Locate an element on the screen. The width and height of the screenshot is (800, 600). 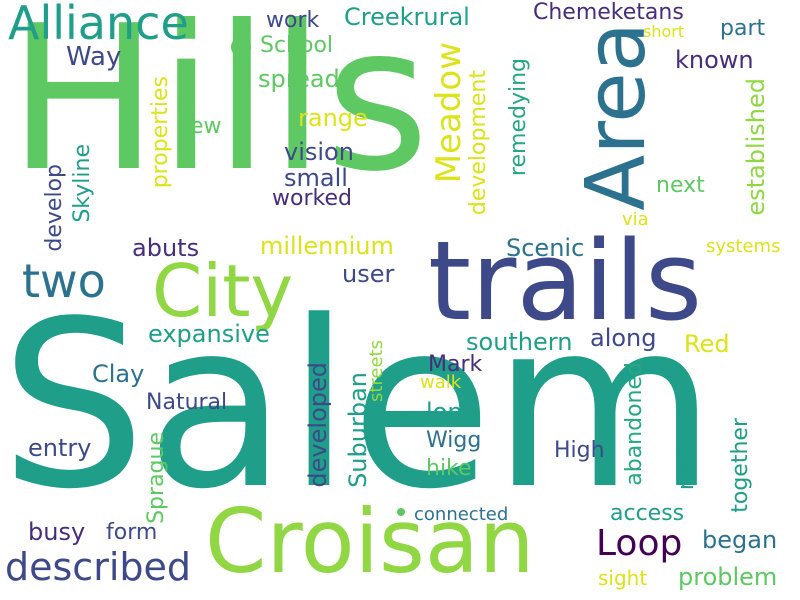
word-loop: Loop is located at coordinates (639, 543).